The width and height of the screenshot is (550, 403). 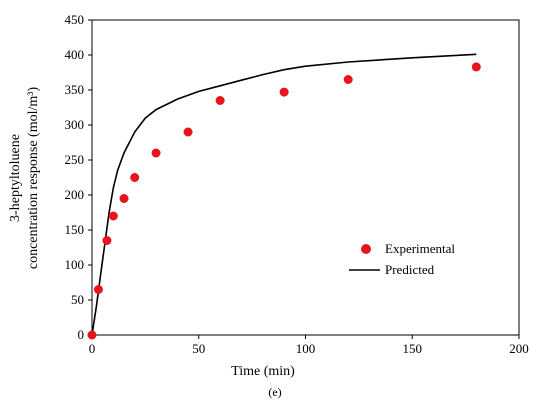 What do you see at coordinates (77, 299) in the screenshot?
I see `y-tick-label: 50` at bounding box center [77, 299].